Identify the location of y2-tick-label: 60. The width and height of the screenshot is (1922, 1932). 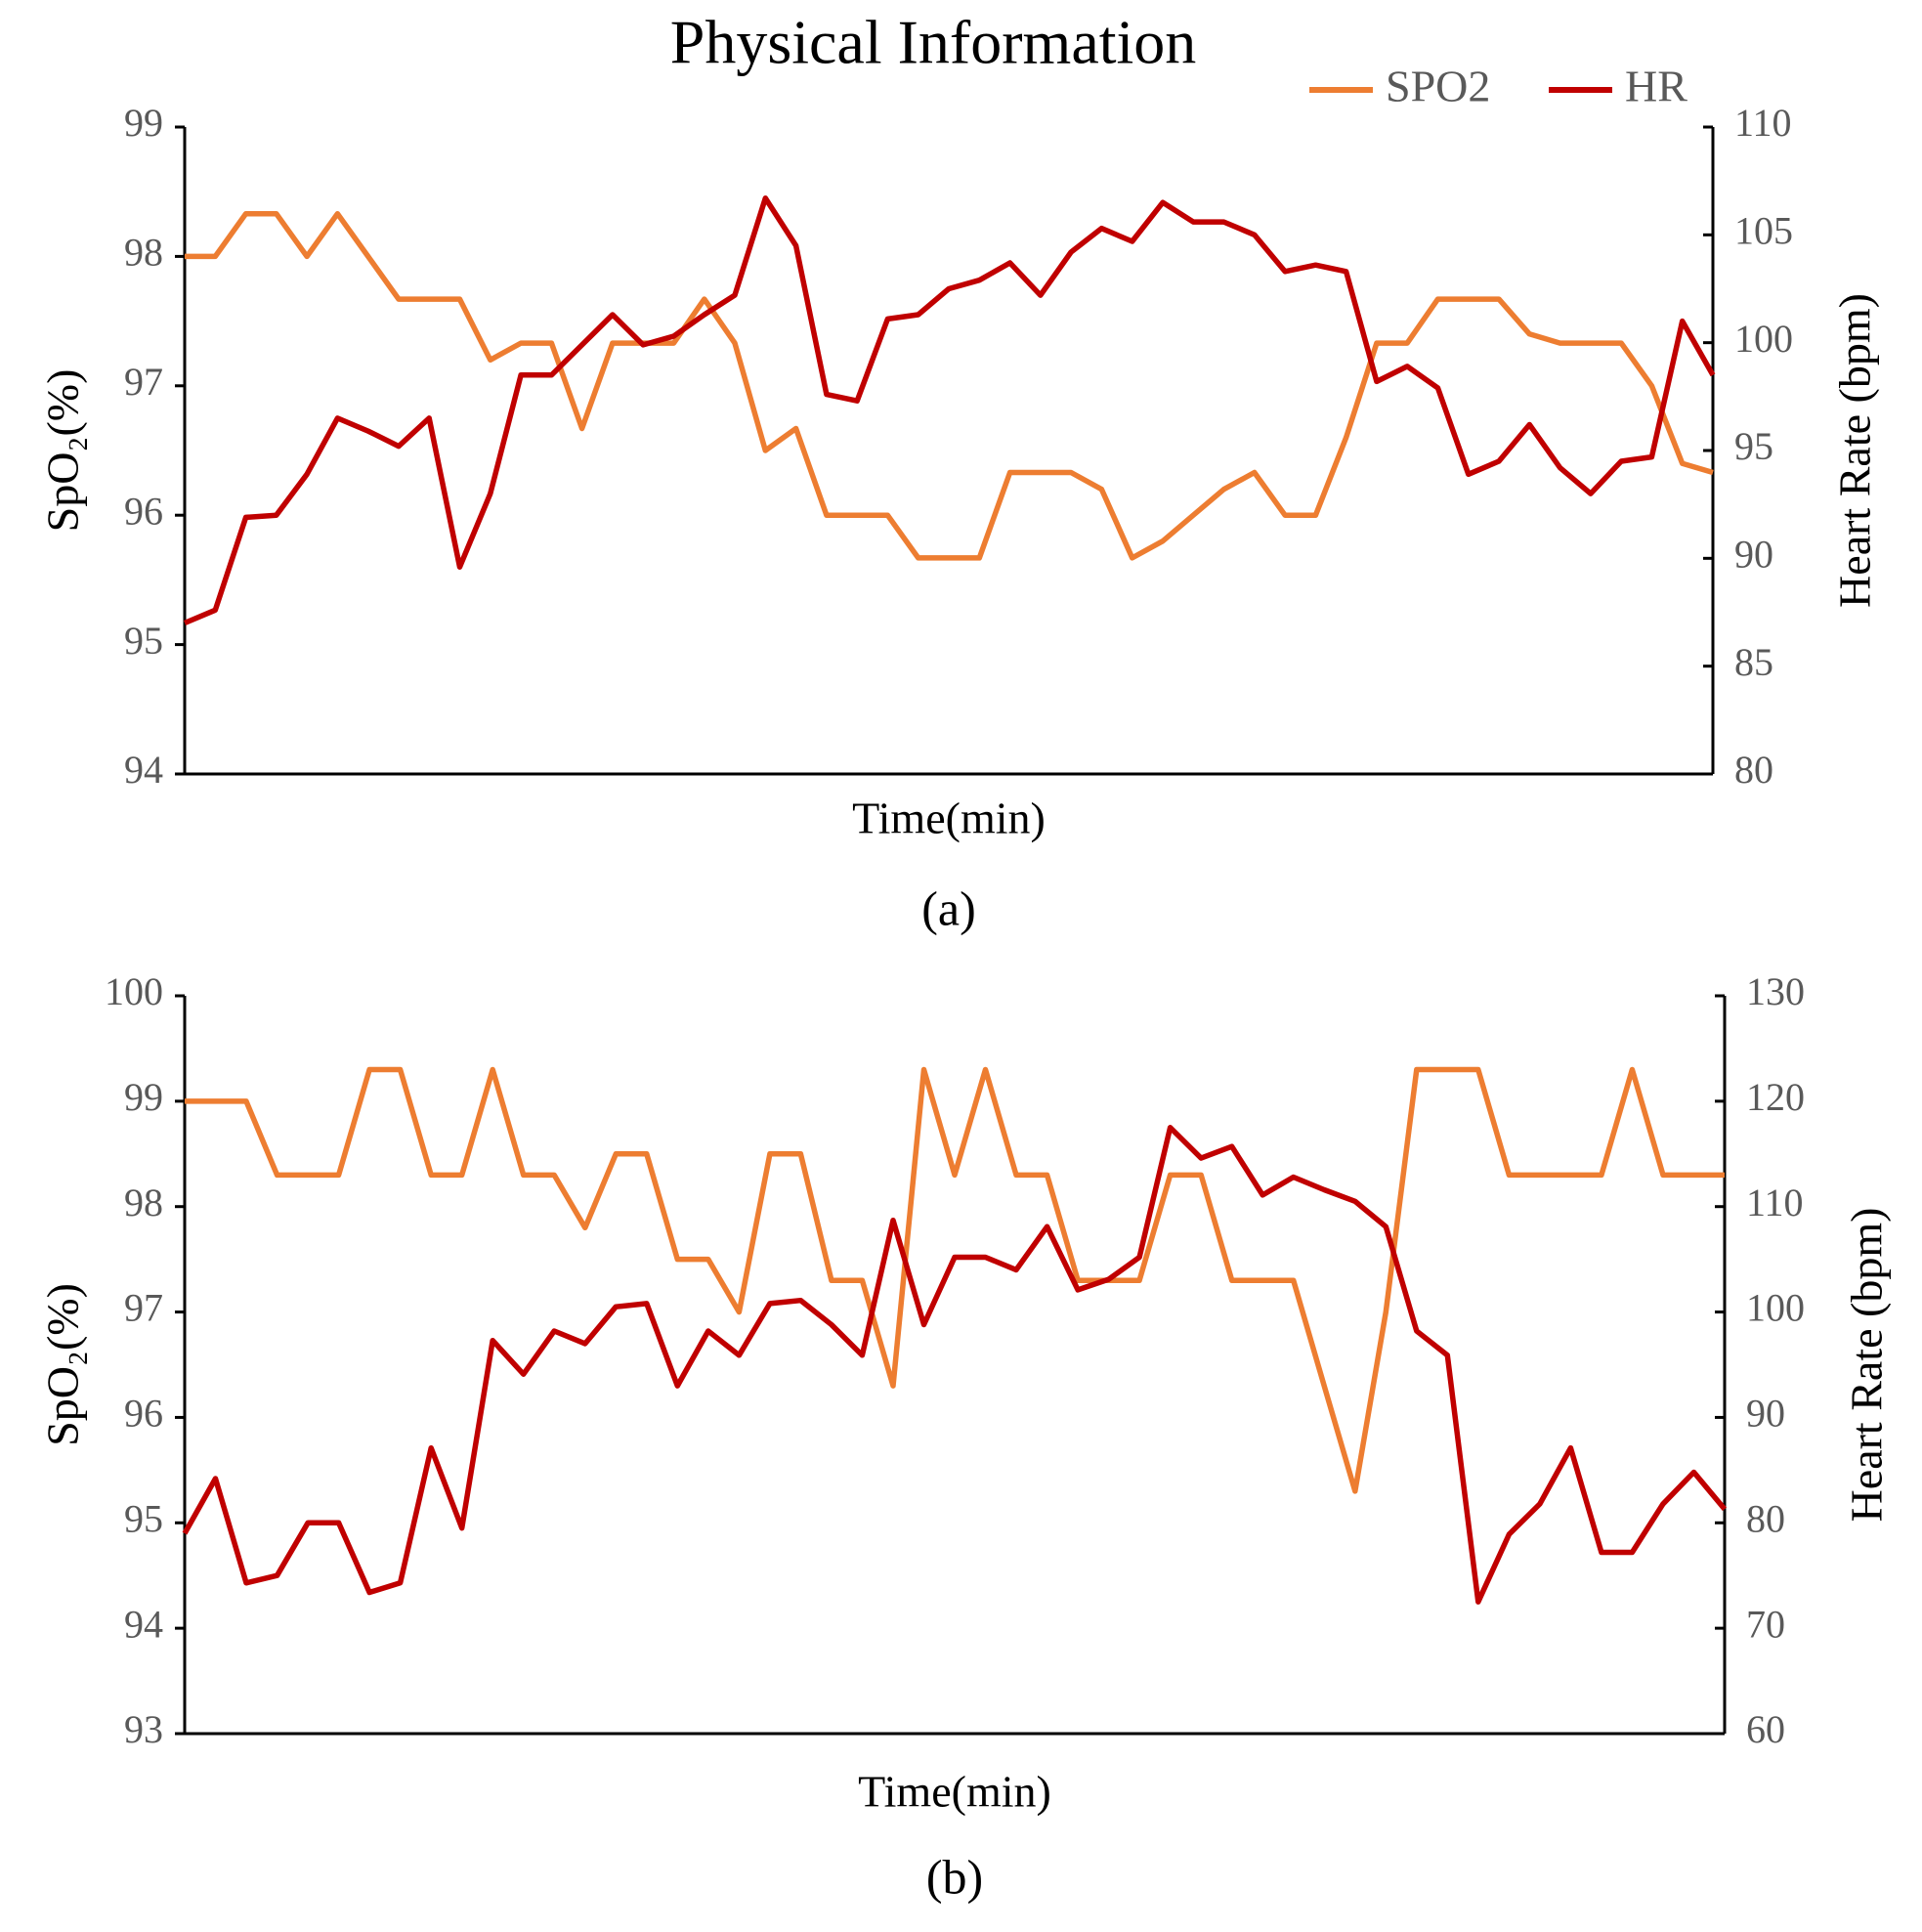
(1765, 1729).